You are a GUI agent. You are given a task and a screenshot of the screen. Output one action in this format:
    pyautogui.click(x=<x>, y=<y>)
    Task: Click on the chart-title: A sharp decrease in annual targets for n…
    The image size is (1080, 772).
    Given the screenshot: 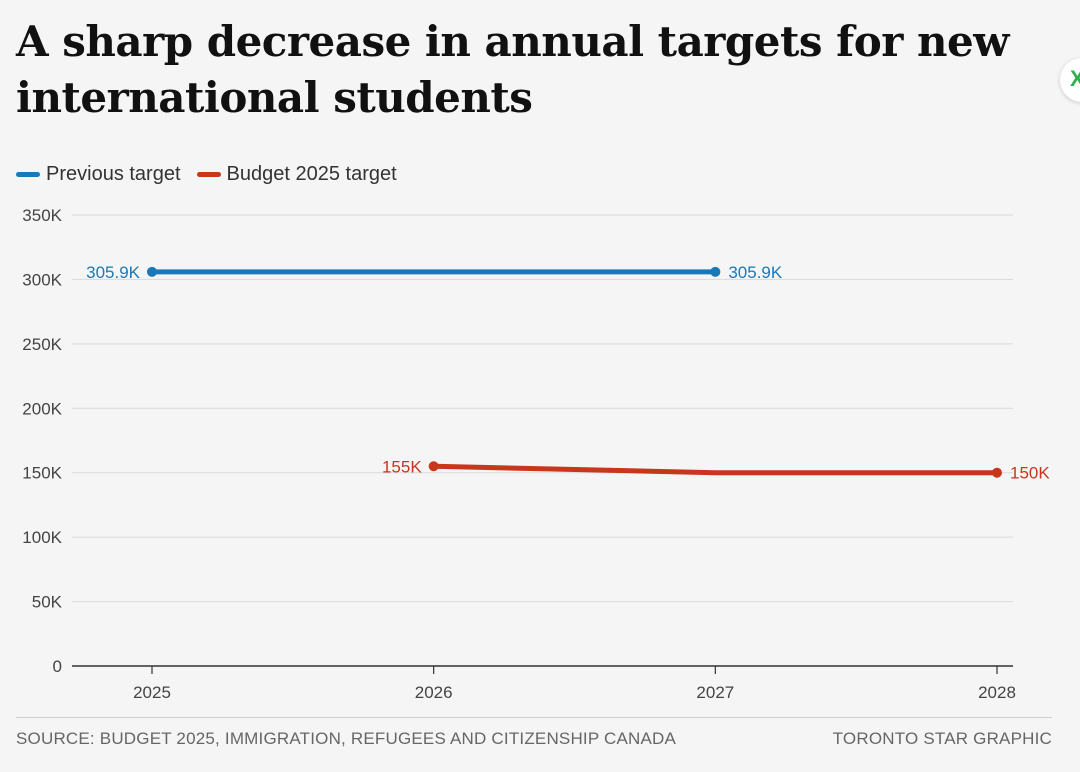 What is the action you would take?
    pyautogui.click(x=512, y=69)
    